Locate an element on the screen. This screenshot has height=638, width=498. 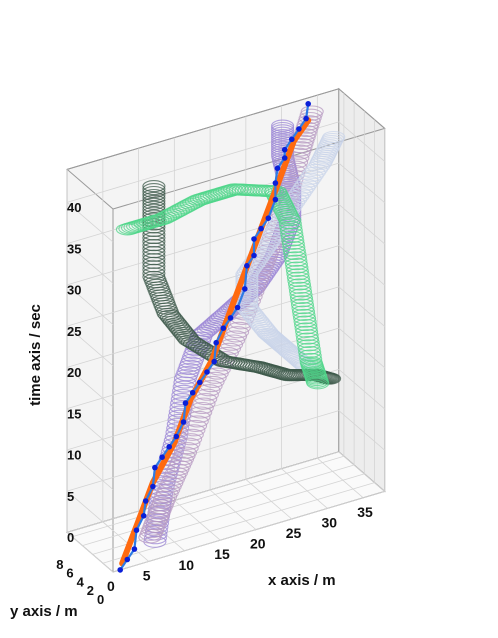
z-tick-label: 10 is located at coordinates (74, 455).